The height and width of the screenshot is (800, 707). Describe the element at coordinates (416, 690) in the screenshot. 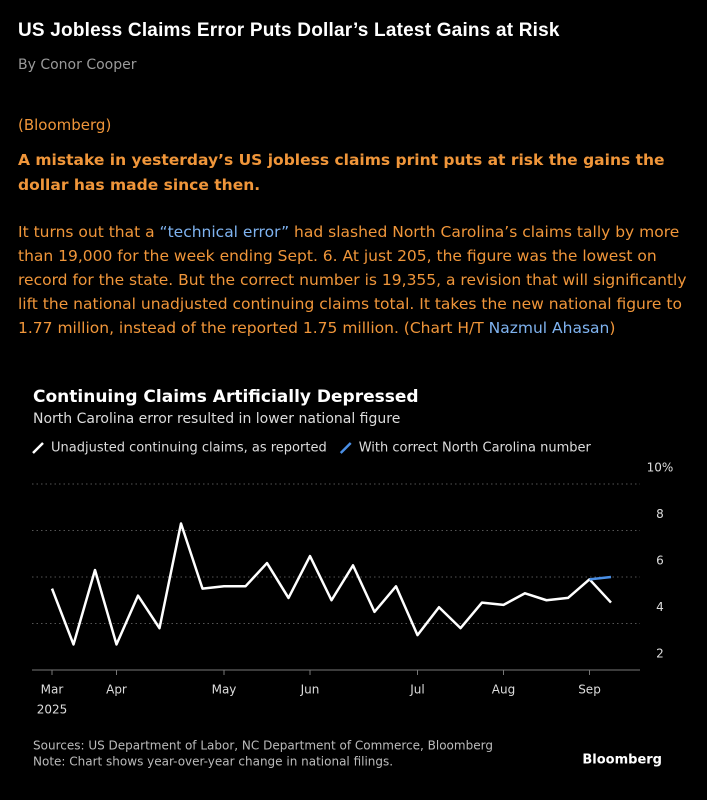

I see `x-tick-label: Jul` at that location.